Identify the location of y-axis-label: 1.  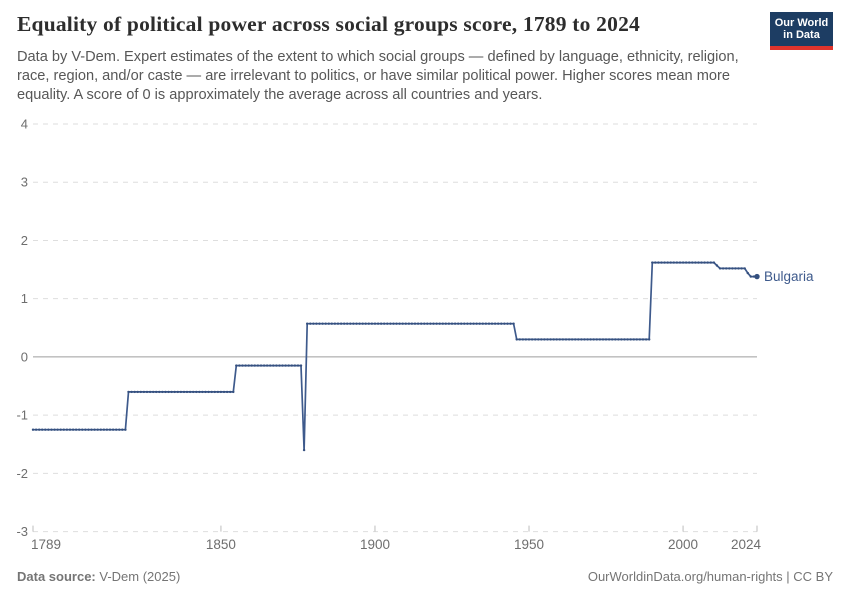
(24, 298).